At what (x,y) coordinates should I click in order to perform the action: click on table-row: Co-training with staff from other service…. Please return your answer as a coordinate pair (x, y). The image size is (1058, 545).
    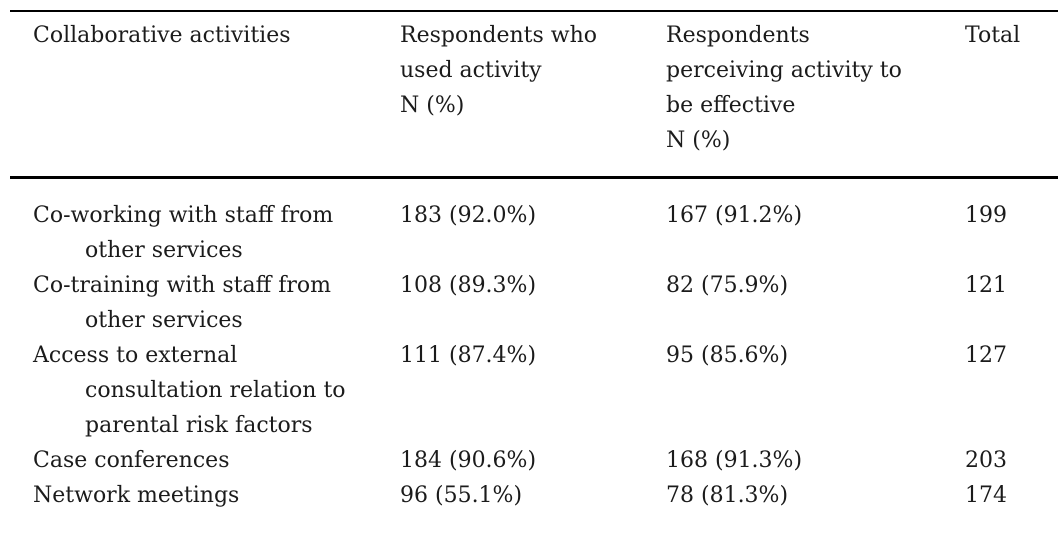
    Looking at the image, I should click on (534, 303).